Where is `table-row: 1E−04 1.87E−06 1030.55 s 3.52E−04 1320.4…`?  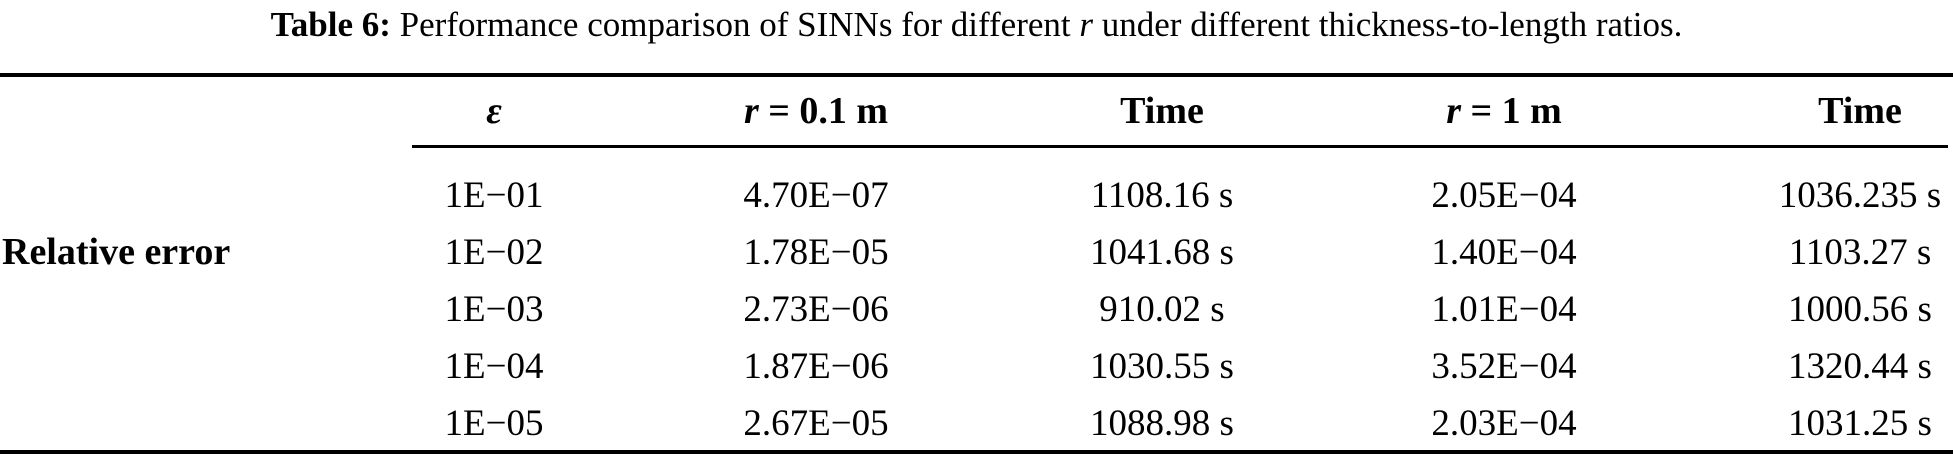 table-row: 1E−04 1.87E−06 1030.55 s 3.52E−04 1320.4… is located at coordinates (976, 366).